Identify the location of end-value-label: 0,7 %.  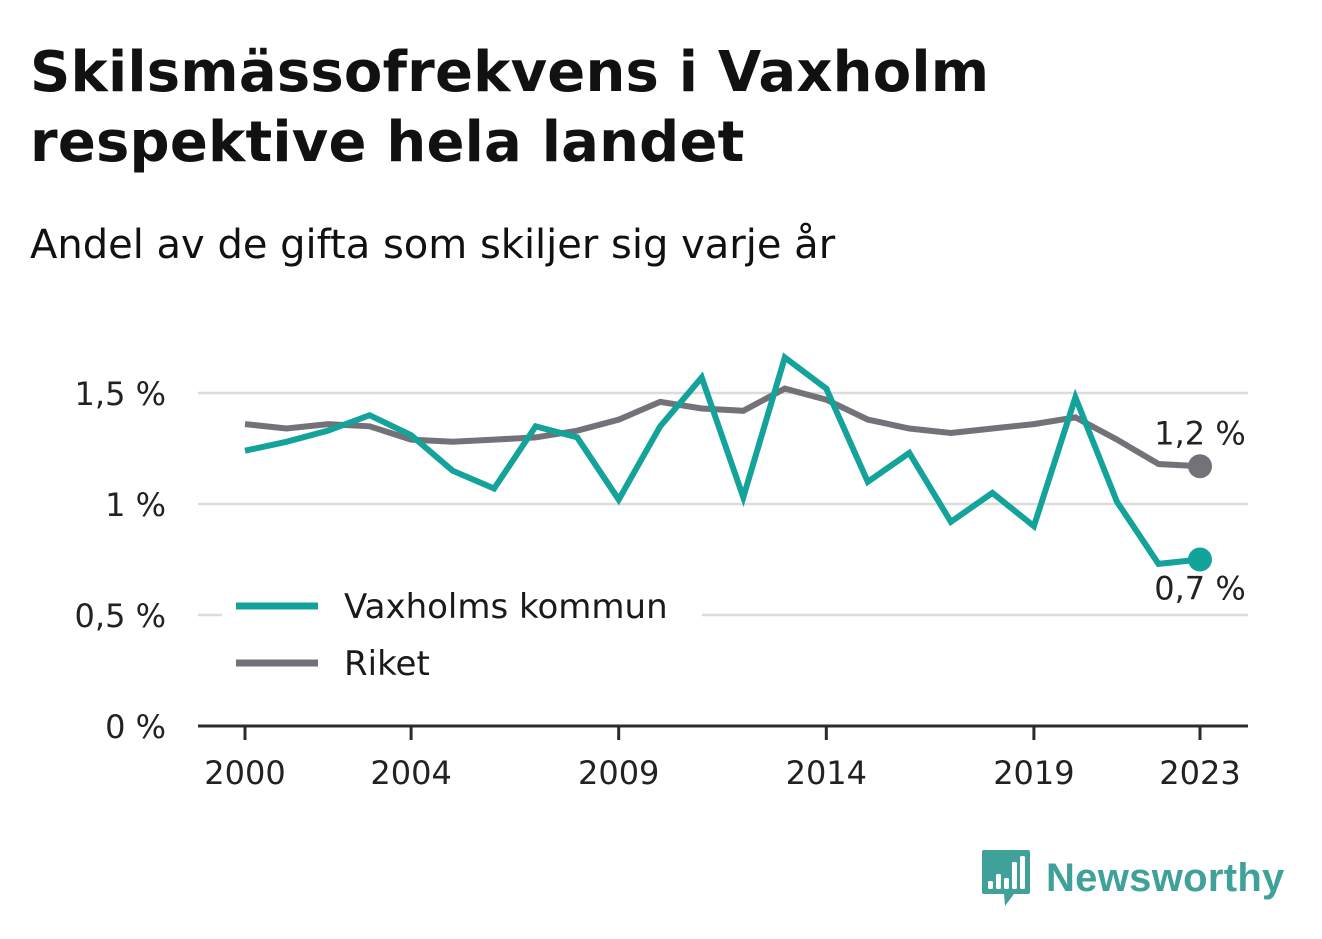
(1199, 589).